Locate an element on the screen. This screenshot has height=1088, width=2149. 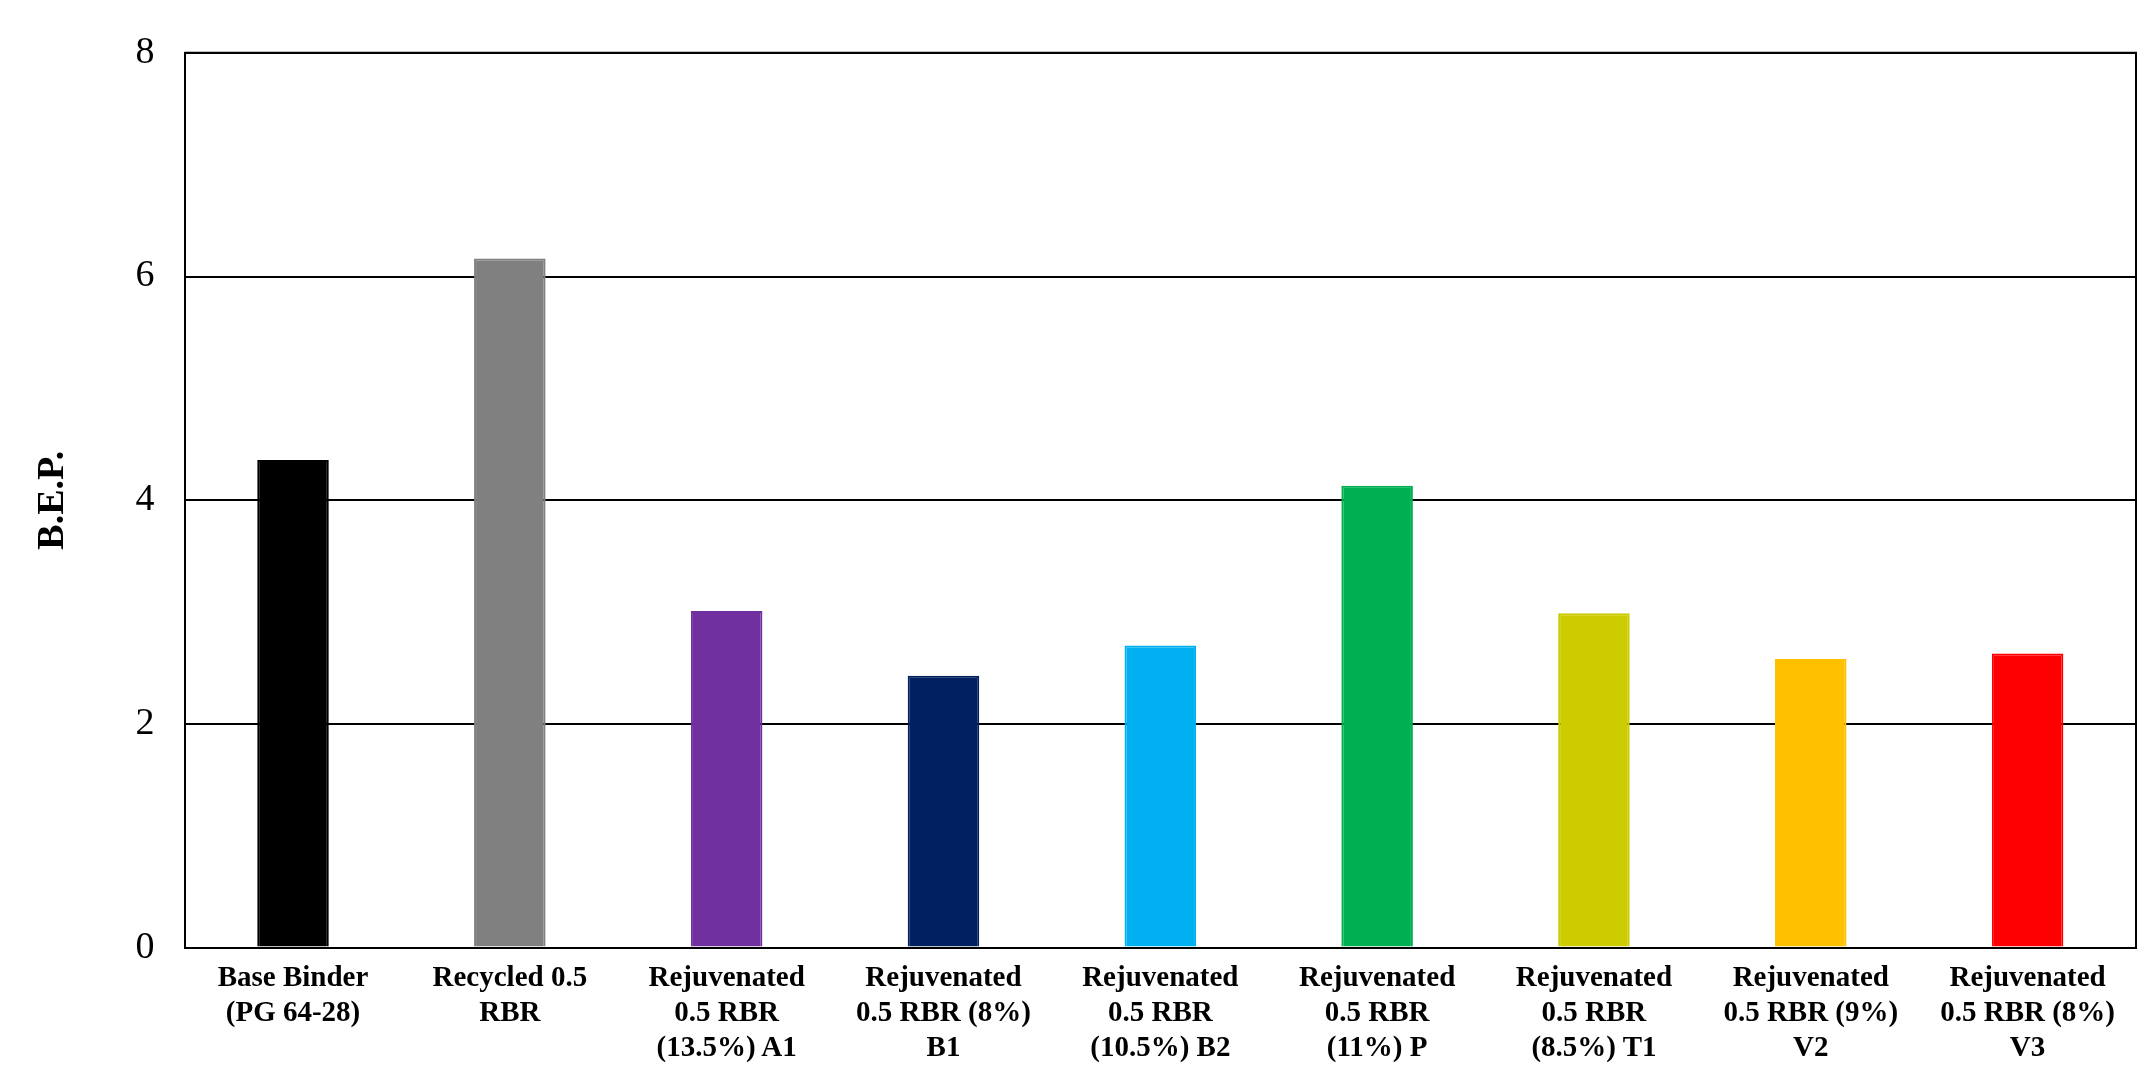
x-tick-label: Rejuvenated 0.5 RBR (10.5%) B2 is located at coordinates (1160, 1012).